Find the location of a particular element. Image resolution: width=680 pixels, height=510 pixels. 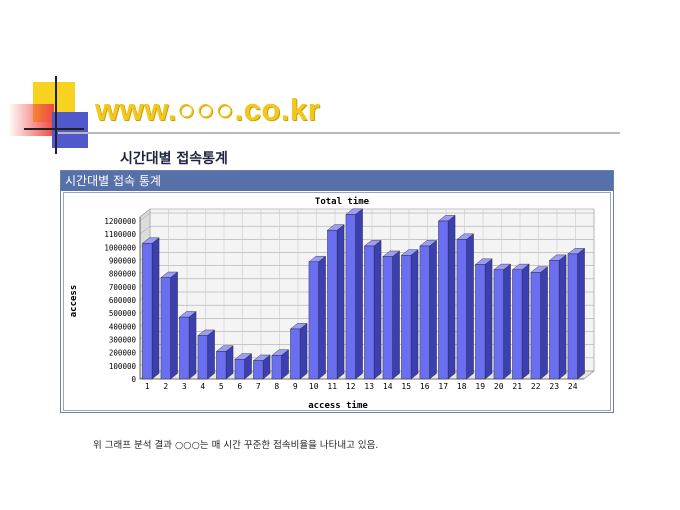

y-tick-label: 200000 is located at coordinates (123, 353).